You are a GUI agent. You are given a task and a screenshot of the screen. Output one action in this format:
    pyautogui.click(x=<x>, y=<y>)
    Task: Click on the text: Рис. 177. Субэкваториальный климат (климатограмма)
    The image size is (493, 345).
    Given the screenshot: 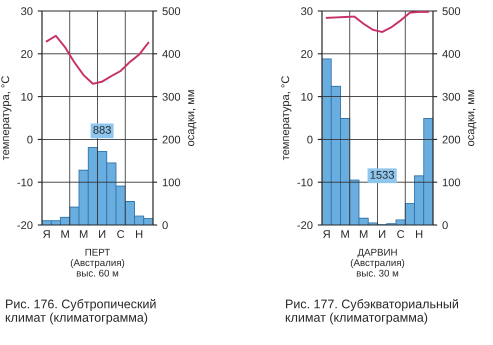 What is the action you would take?
    pyautogui.click(x=372, y=311)
    